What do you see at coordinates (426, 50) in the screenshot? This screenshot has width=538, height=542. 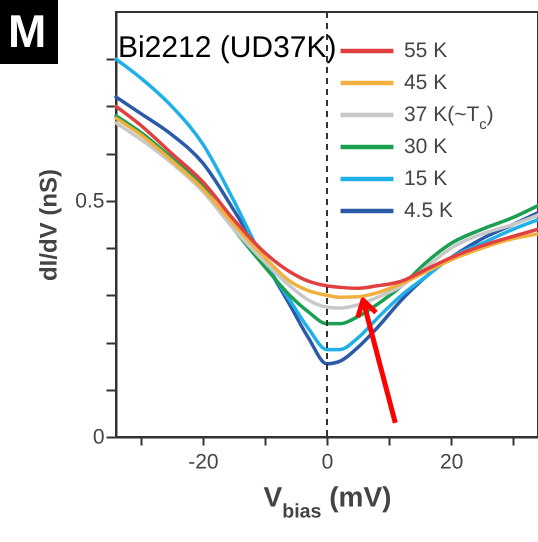 I see `legend-label: 55 K` at bounding box center [426, 50].